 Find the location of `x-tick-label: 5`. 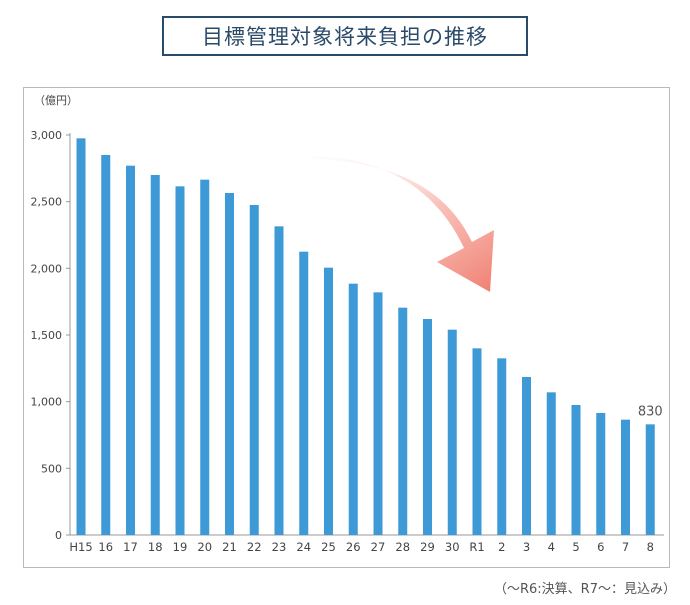

x-tick-label: 5 is located at coordinates (575, 547).